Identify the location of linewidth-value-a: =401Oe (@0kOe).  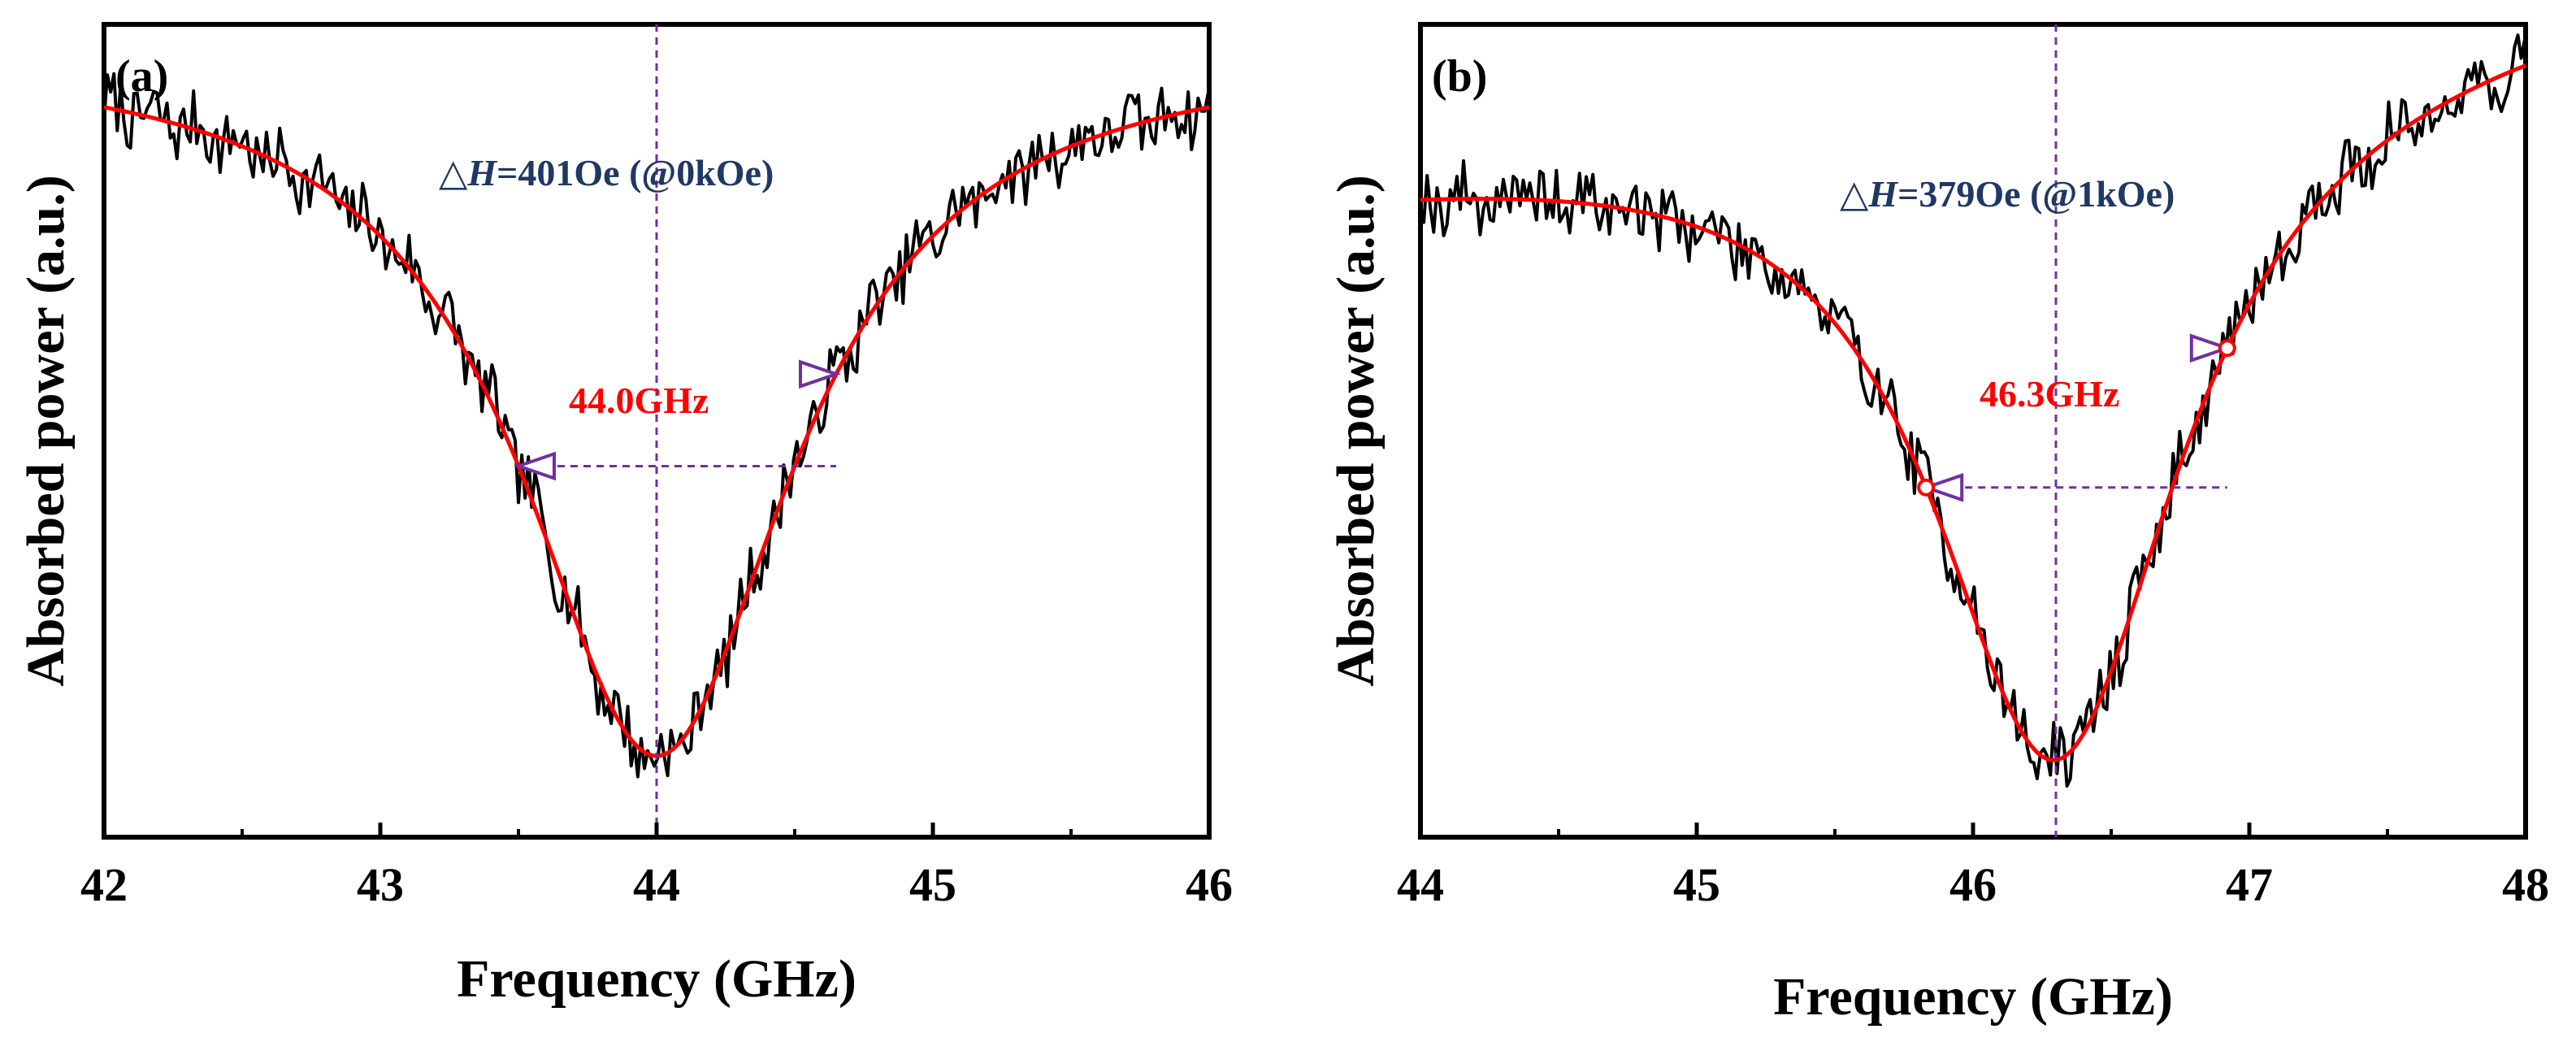
(635, 172).